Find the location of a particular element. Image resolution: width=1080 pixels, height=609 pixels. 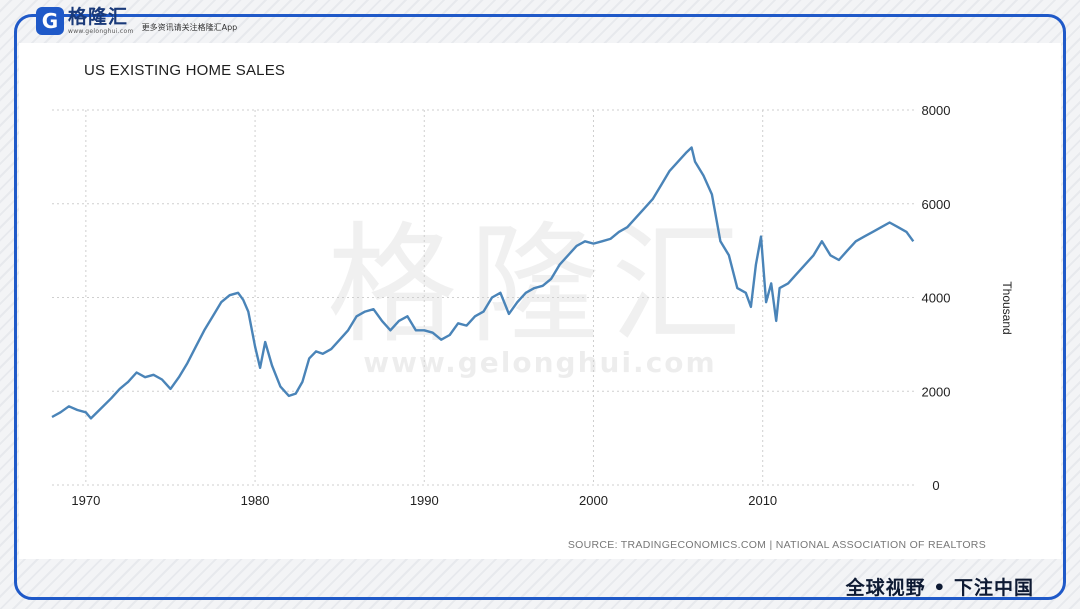

y-tick-label: 4000 is located at coordinates (936, 298).